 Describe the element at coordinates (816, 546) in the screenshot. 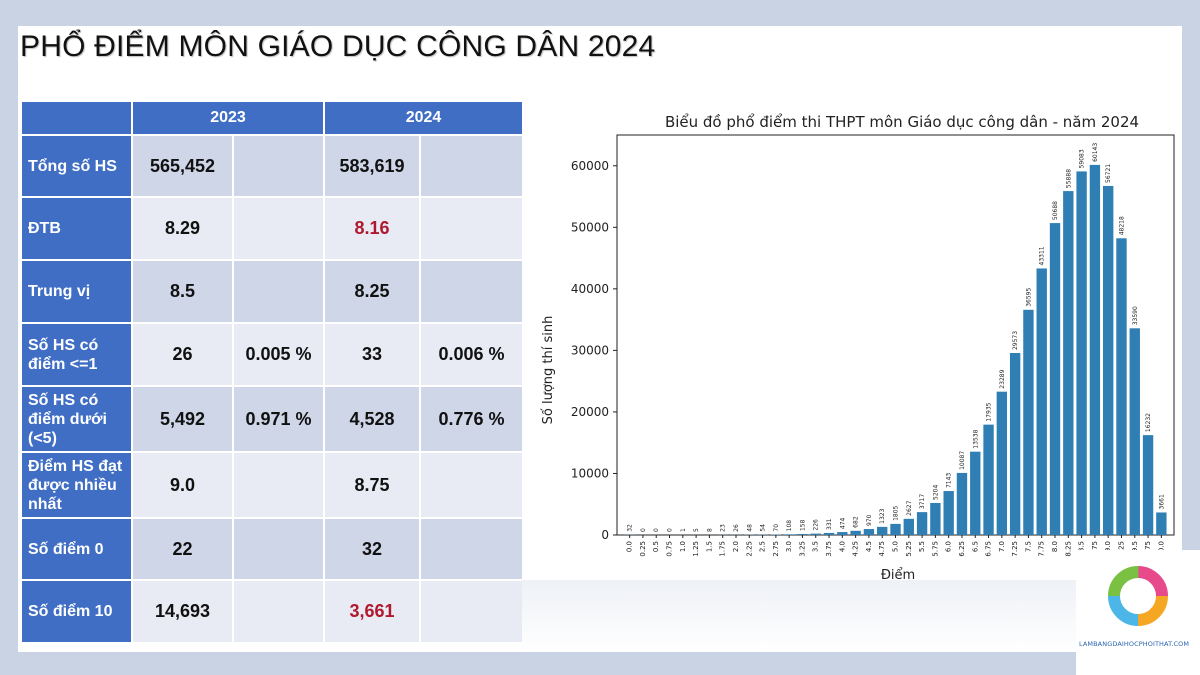

I see `x-tick-label: 3.5` at that location.